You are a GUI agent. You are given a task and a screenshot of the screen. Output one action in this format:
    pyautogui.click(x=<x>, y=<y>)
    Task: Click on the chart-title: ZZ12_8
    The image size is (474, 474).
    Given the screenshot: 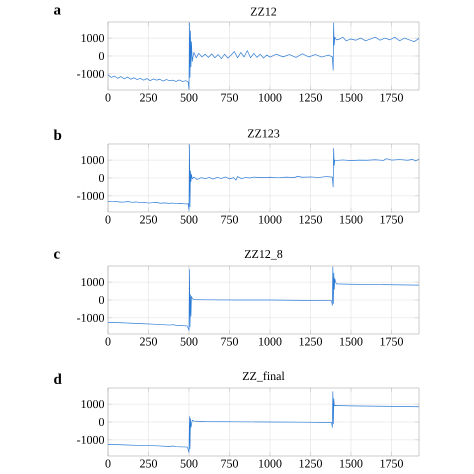 What is the action you would take?
    pyautogui.click(x=263, y=255)
    